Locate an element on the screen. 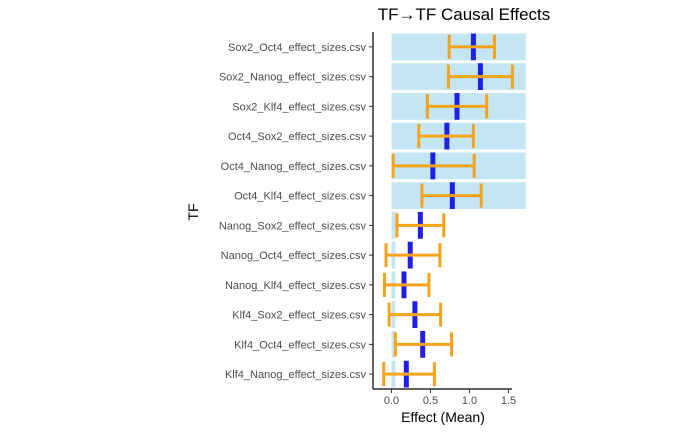 The image size is (700, 432). y-tick-label: Oct4_Sox2_effect_sizes.csv is located at coordinates (297, 137).